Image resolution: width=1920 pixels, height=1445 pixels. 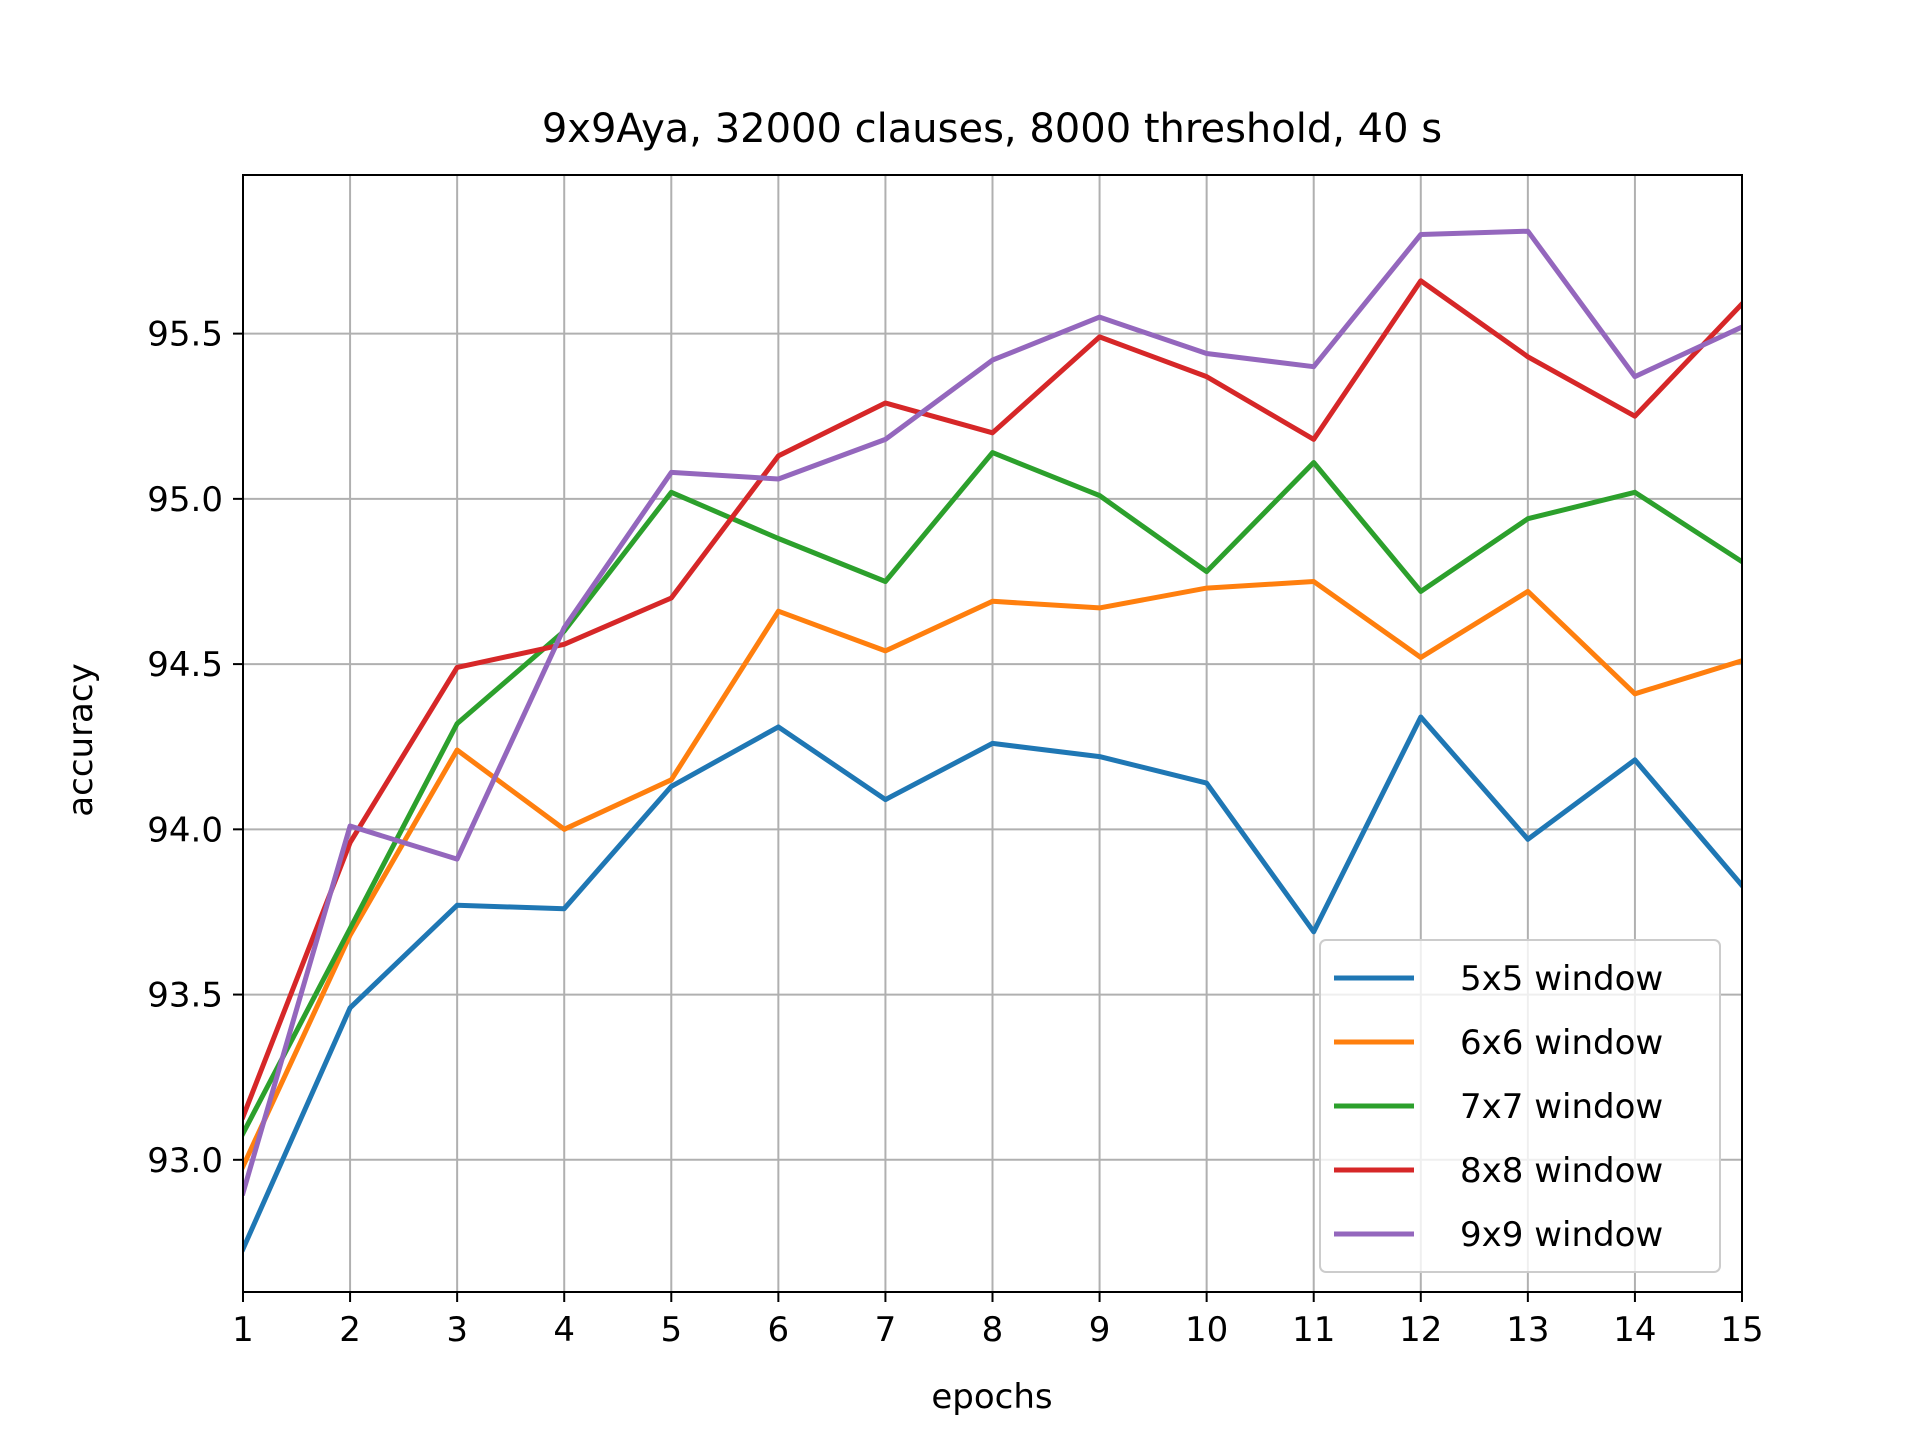 I want to click on legend-label: 5x5 window, so click(x=1561, y=979).